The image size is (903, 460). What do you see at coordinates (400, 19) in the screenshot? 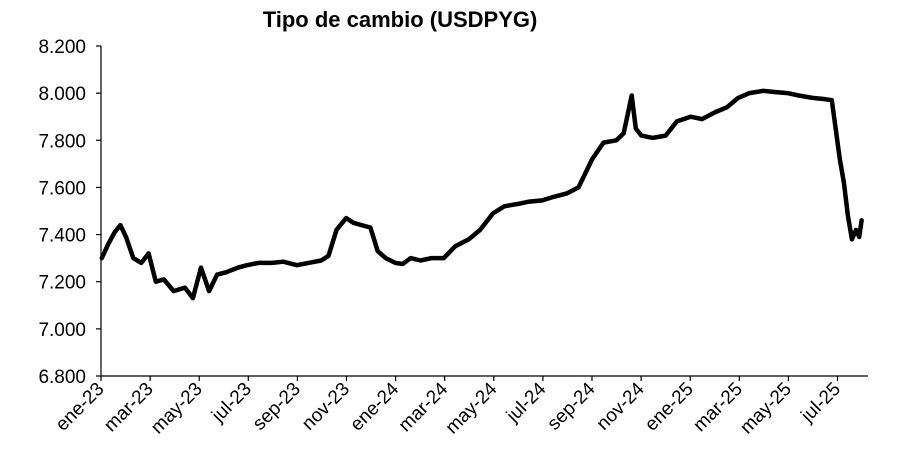
I see `chart-title: Tipo de cambio (USDPYG)` at bounding box center [400, 19].